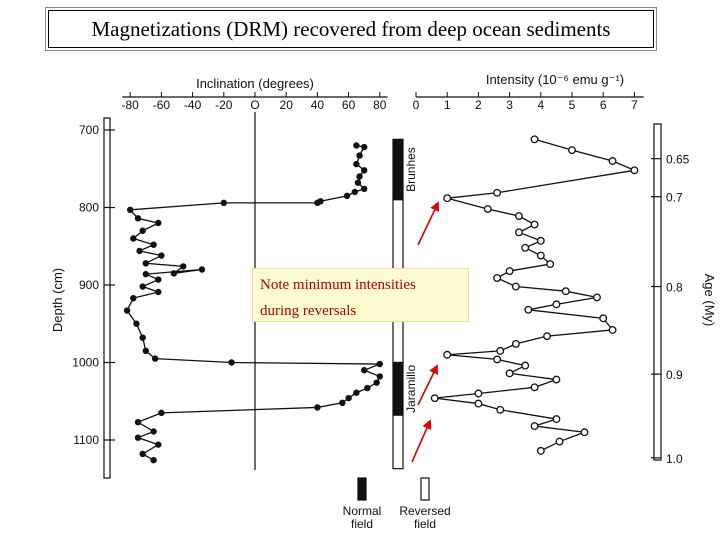 This screenshot has width=720, height=540. I want to click on inclination-tick-label: 20, so click(287, 105).